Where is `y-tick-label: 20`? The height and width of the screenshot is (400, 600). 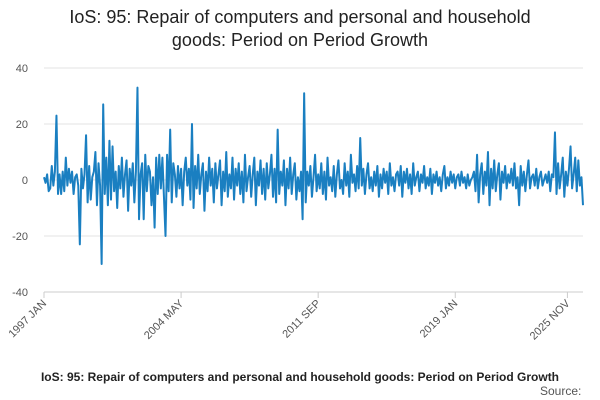 y-tick-label: 20 is located at coordinates (22, 125).